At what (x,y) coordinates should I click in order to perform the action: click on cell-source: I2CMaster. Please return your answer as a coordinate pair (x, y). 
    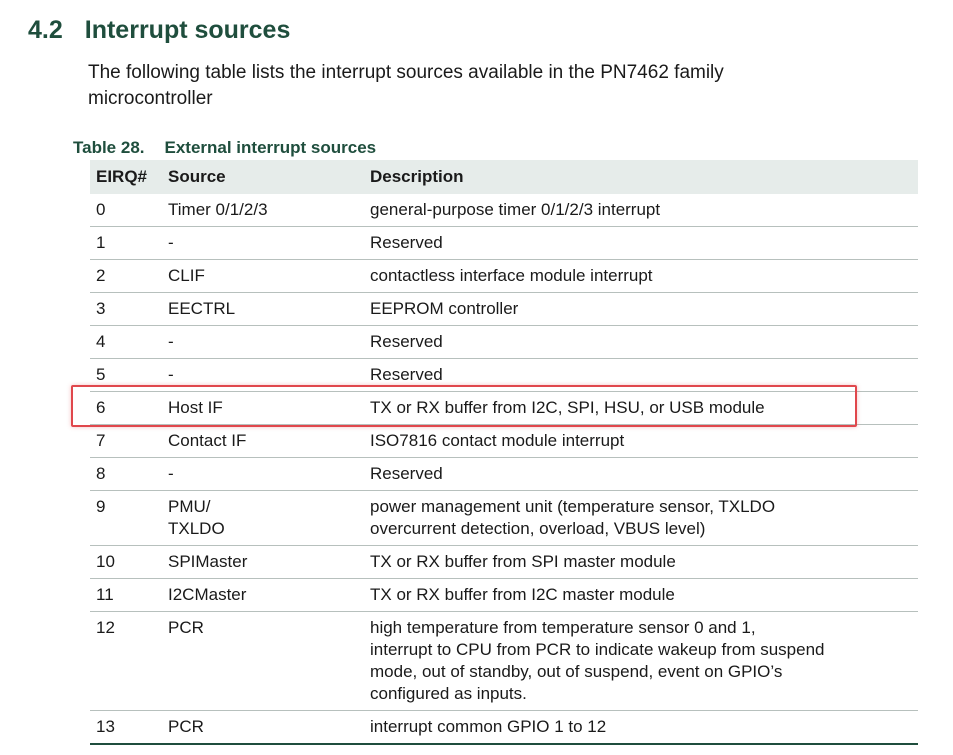
    Looking at the image, I should click on (263, 595).